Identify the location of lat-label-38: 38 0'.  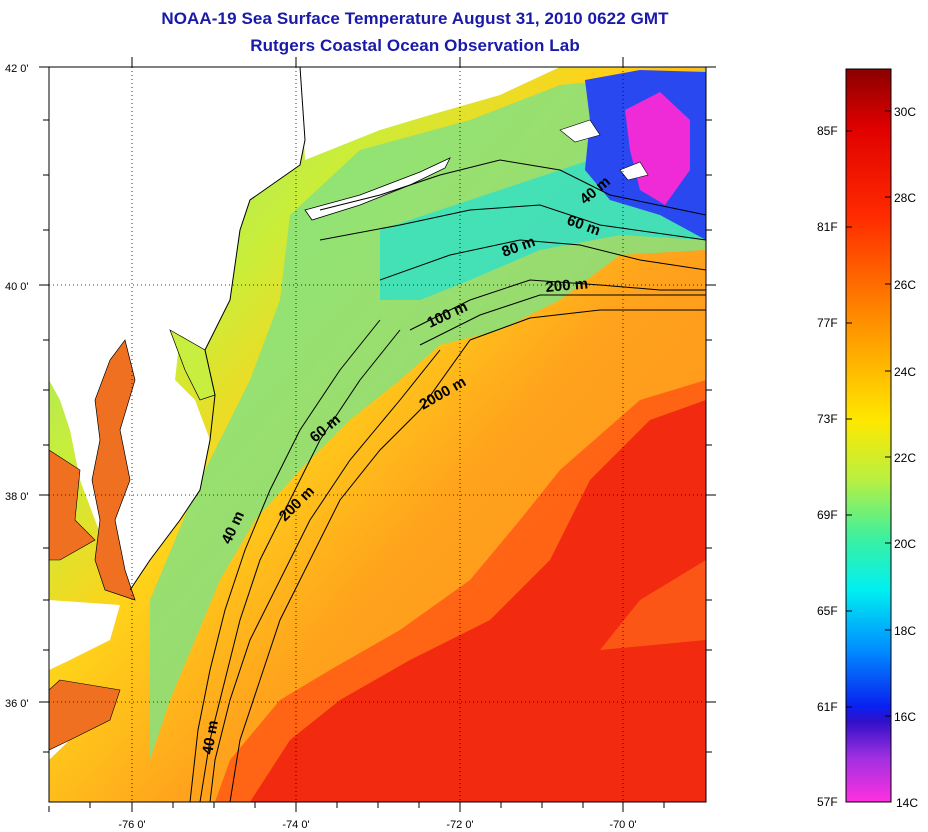
(17, 497).